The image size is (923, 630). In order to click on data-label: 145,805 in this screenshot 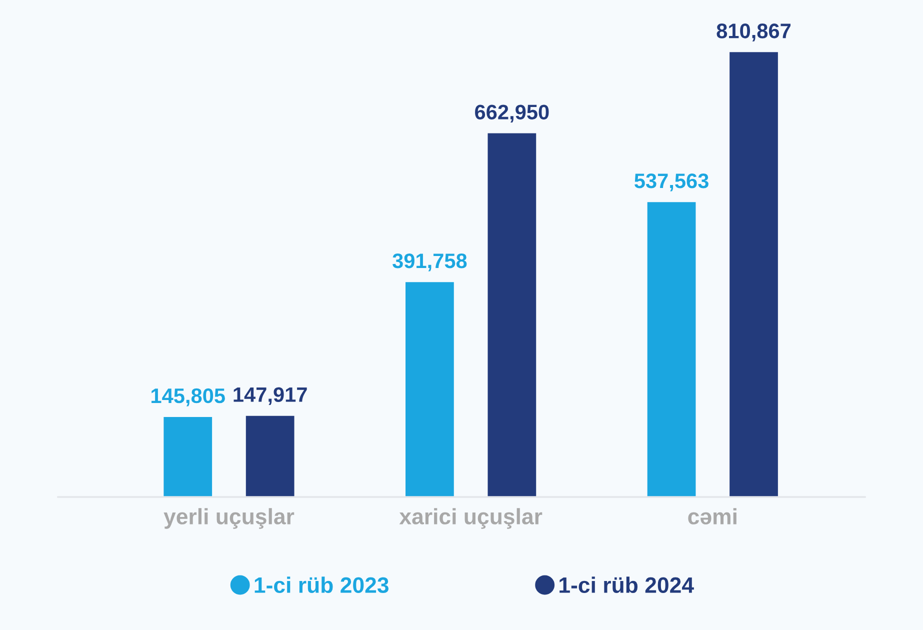, I will do `click(188, 397)`.